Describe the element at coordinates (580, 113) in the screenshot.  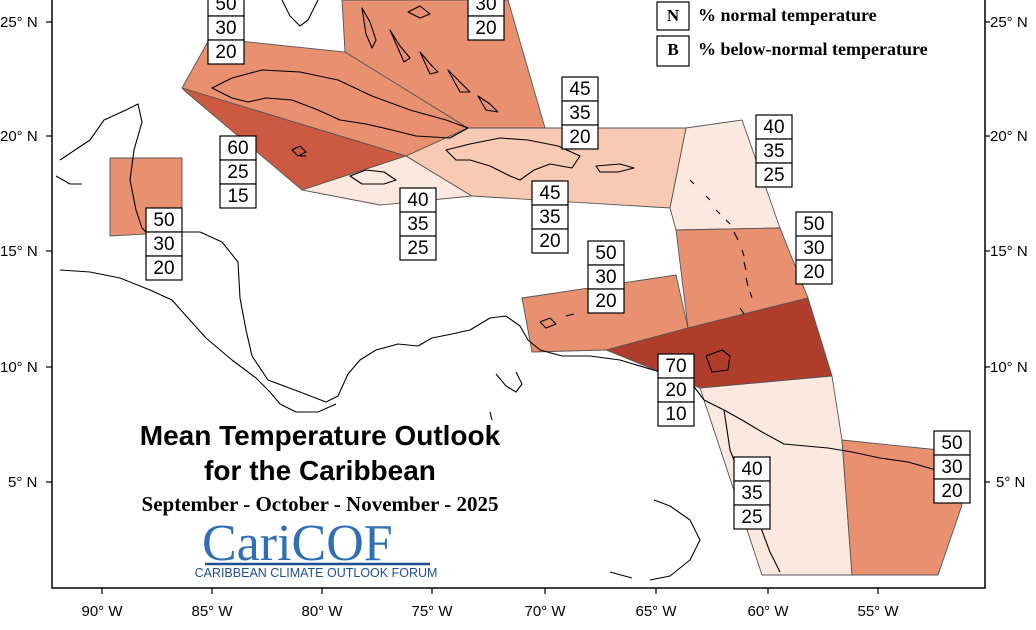
I see `prob-stack-hispaniola-north: 45 35 20` at that location.